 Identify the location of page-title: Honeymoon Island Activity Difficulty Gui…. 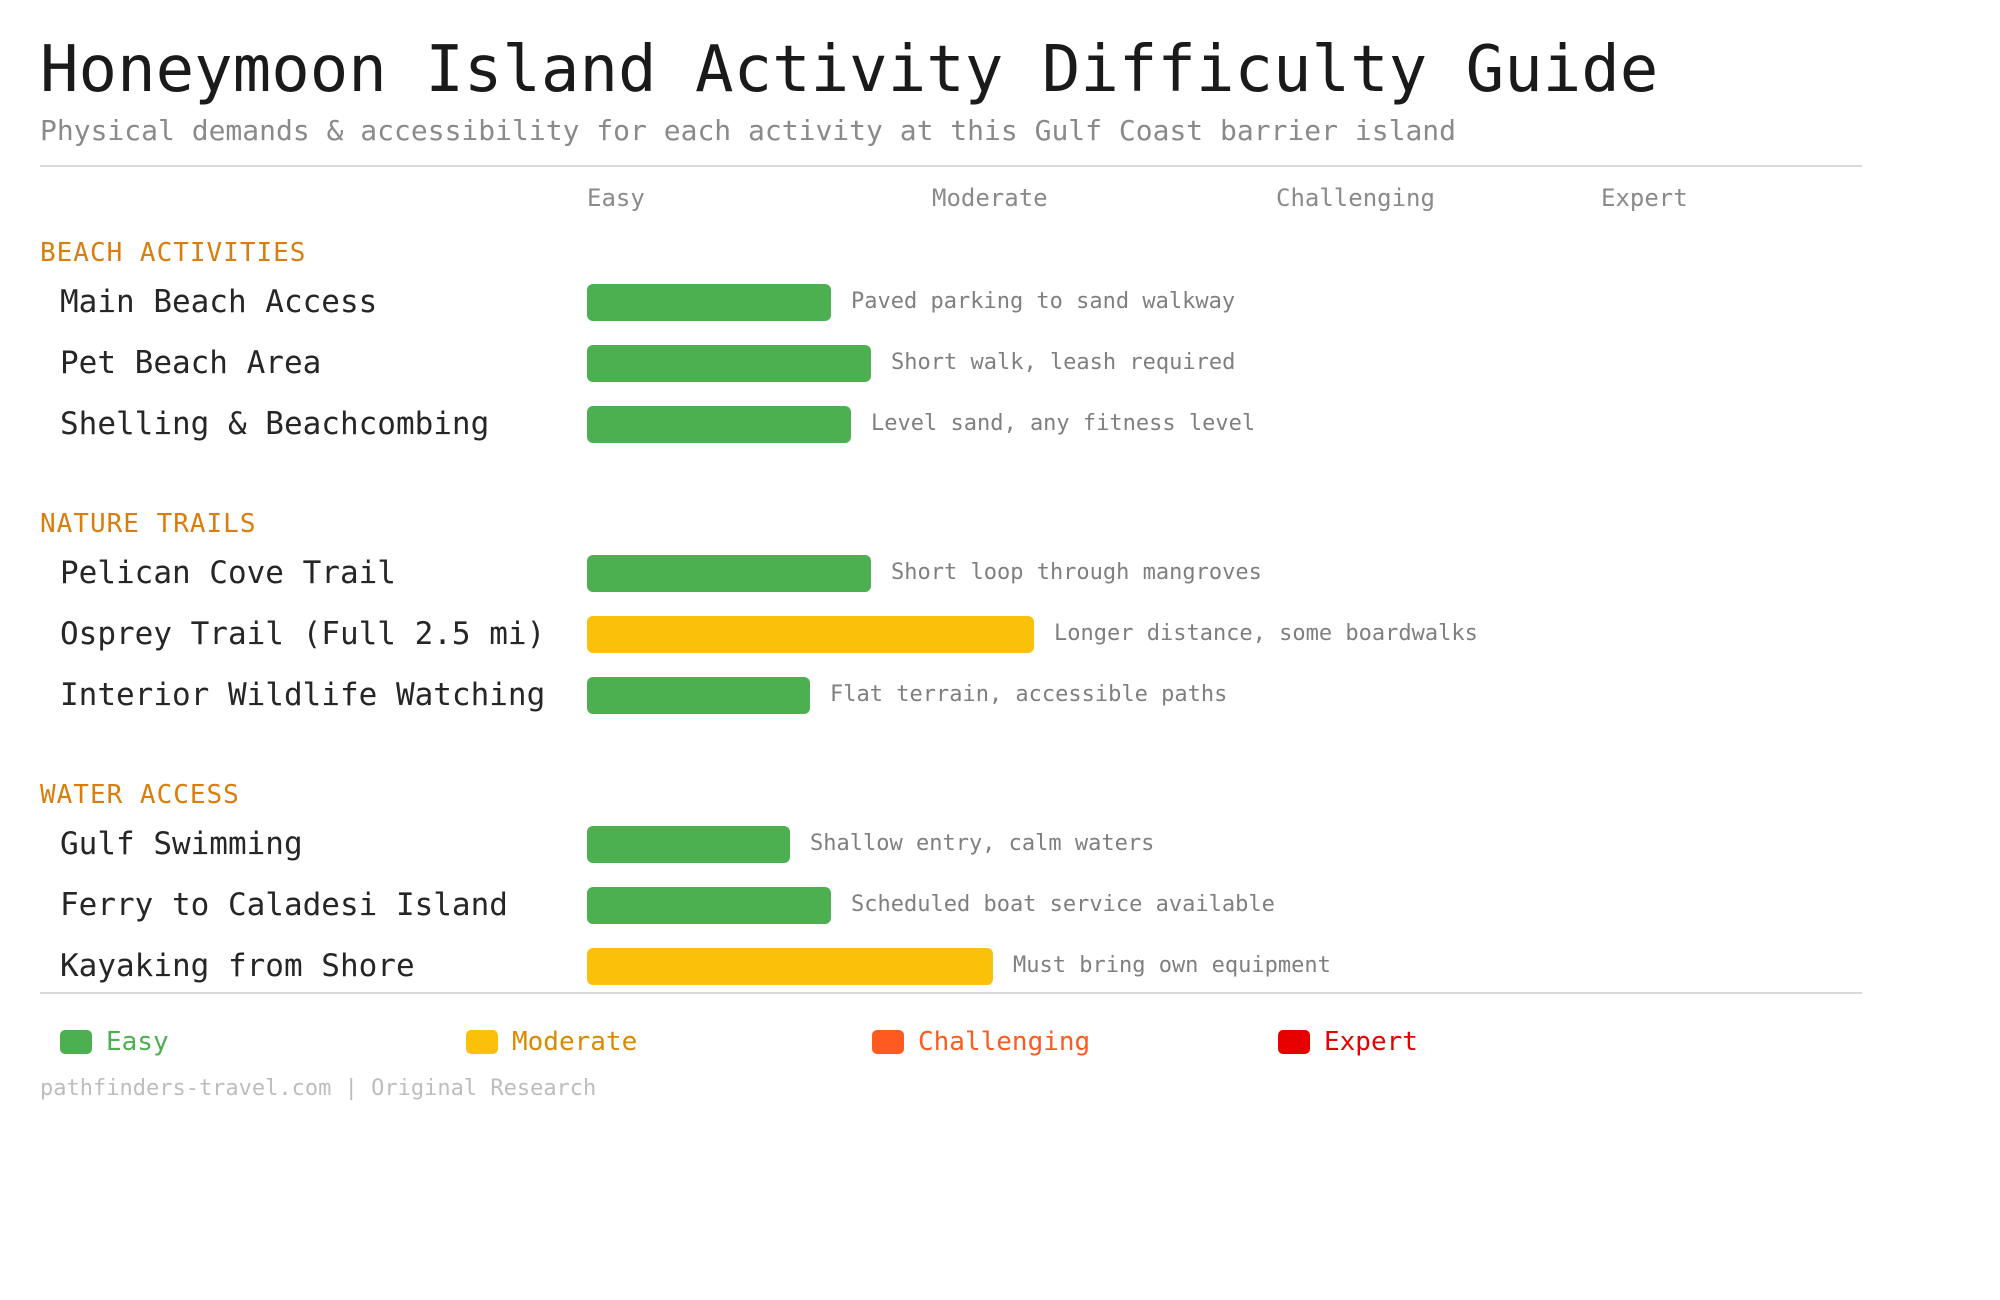
(849, 70).